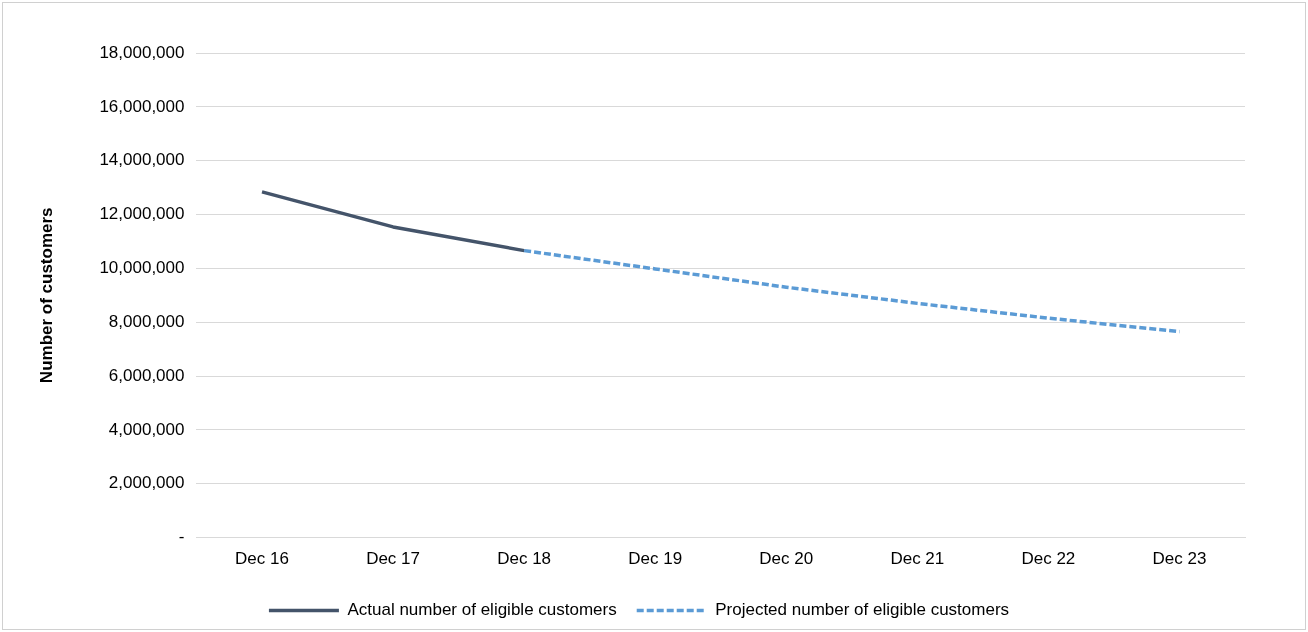 The height and width of the screenshot is (632, 1308). I want to click on y-tick-label: 10,000,000, so click(142, 268).